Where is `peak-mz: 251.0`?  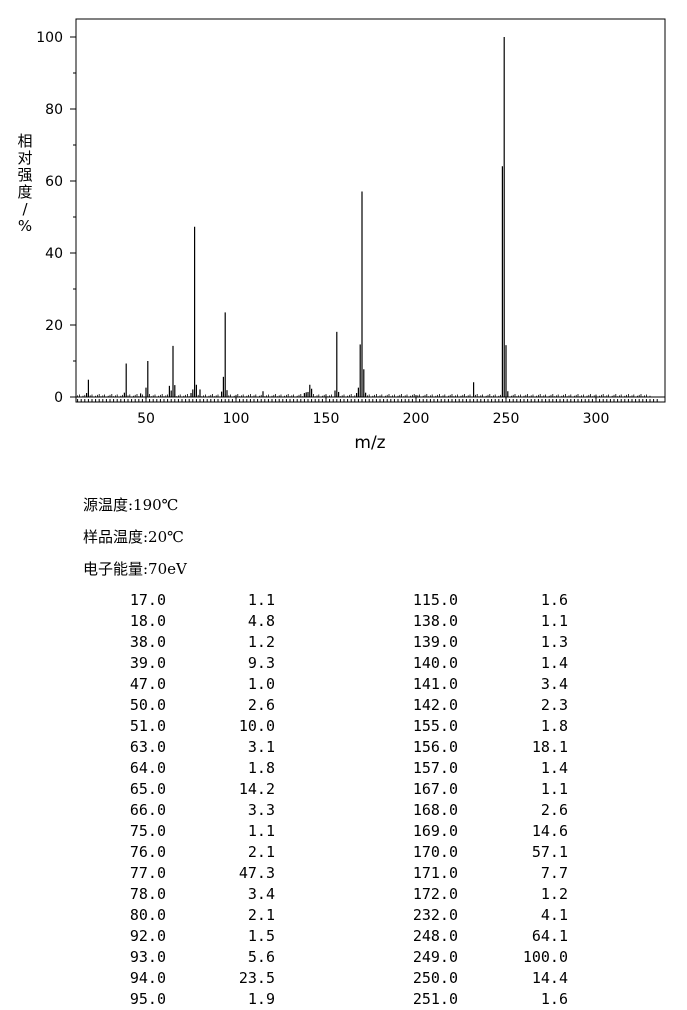 peak-mz: 251.0 is located at coordinates (435, 999).